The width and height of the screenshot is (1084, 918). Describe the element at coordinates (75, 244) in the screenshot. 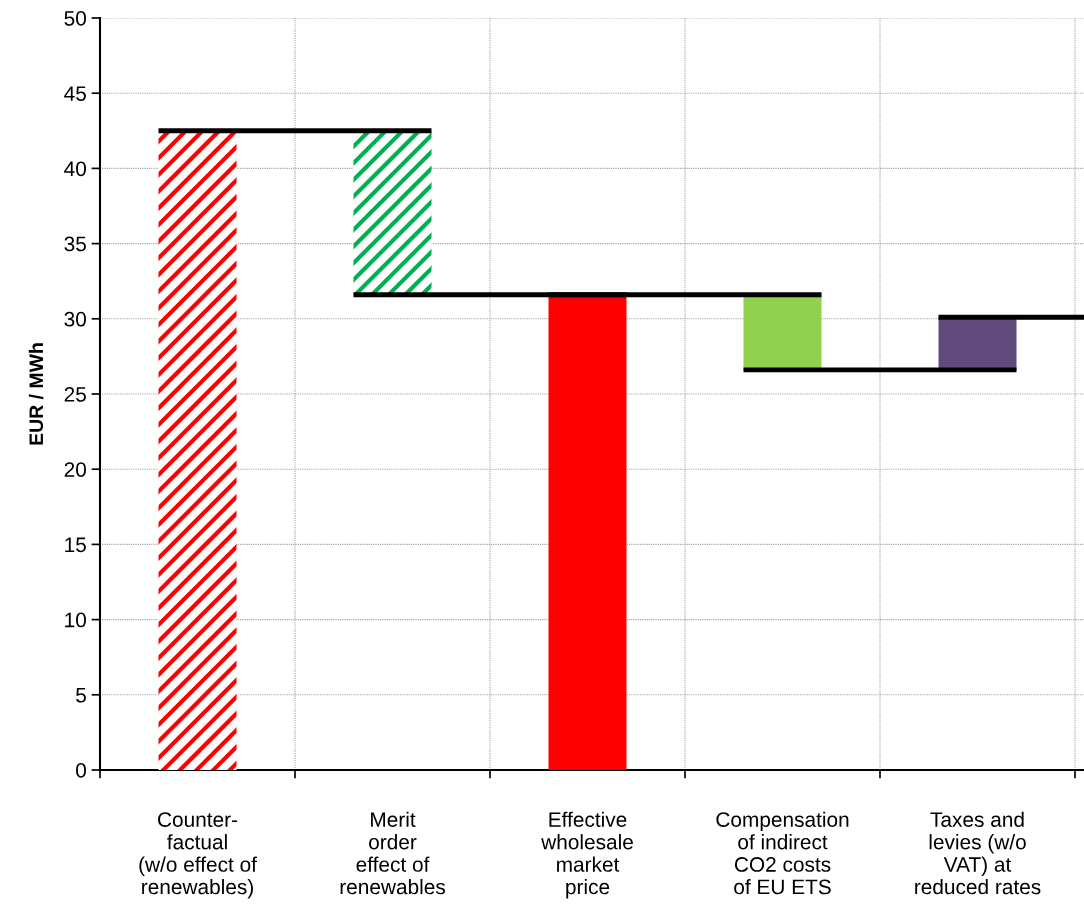

I see `y-tick-label: 35` at that location.